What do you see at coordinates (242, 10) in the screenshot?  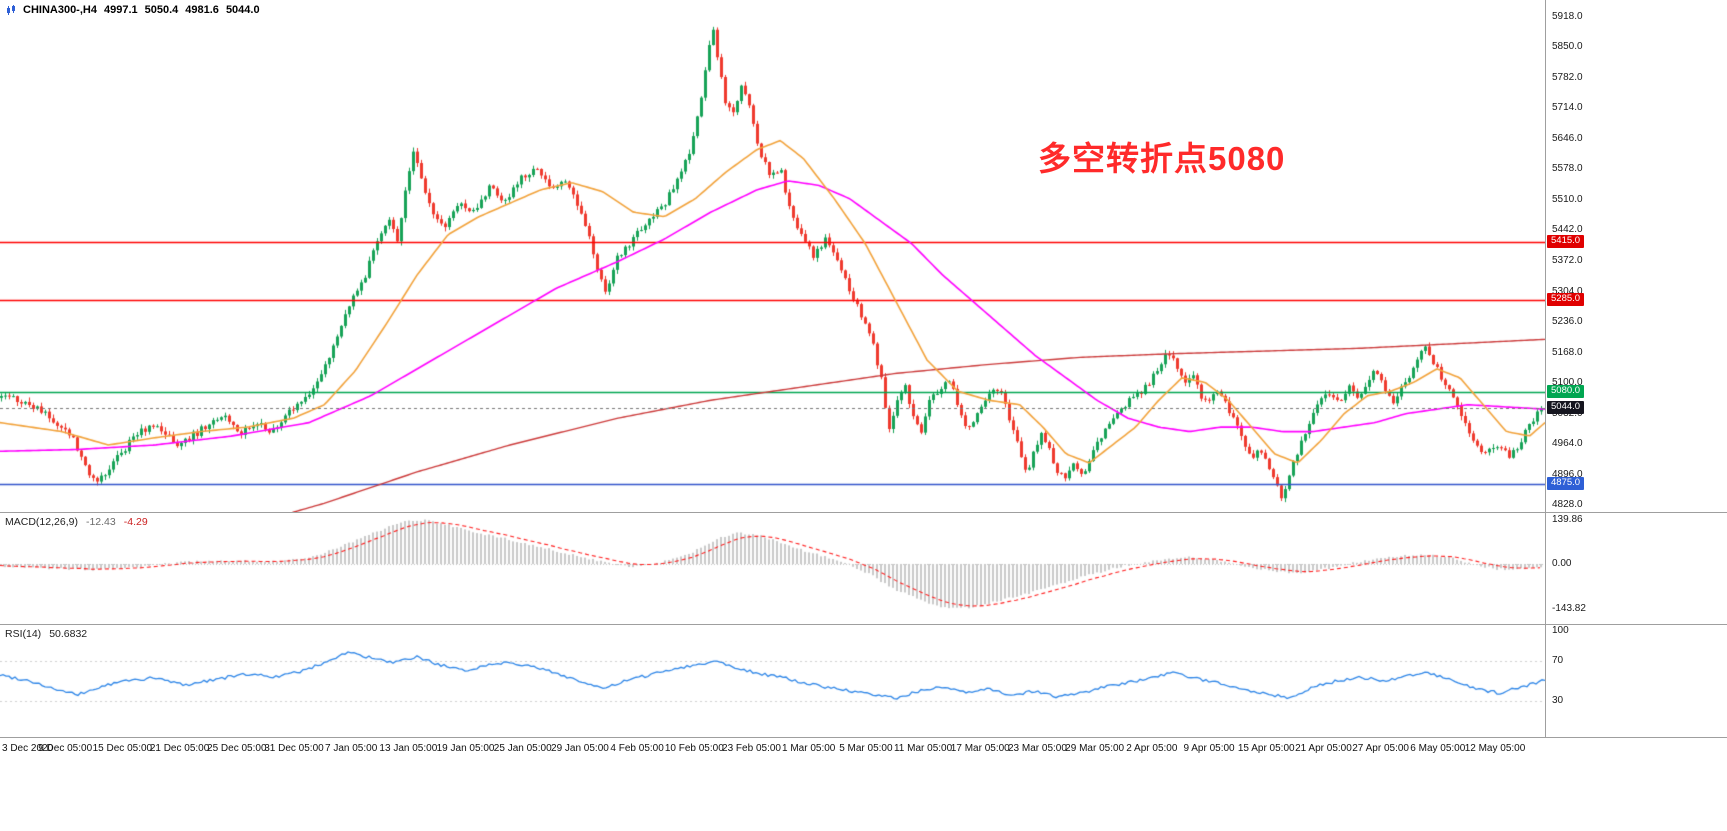 I see `ohlc-close: 5044.0` at bounding box center [242, 10].